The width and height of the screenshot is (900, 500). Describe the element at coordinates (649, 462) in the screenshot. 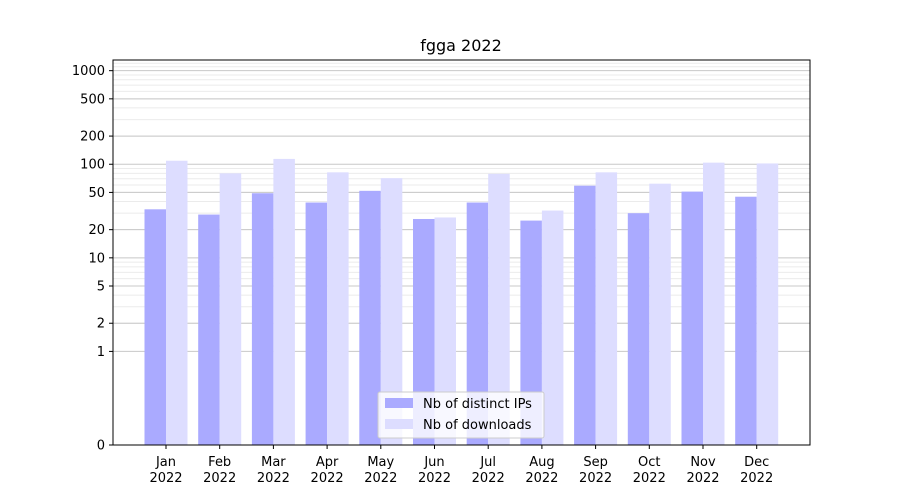

I see `x-tick-label-month: Oct` at that location.